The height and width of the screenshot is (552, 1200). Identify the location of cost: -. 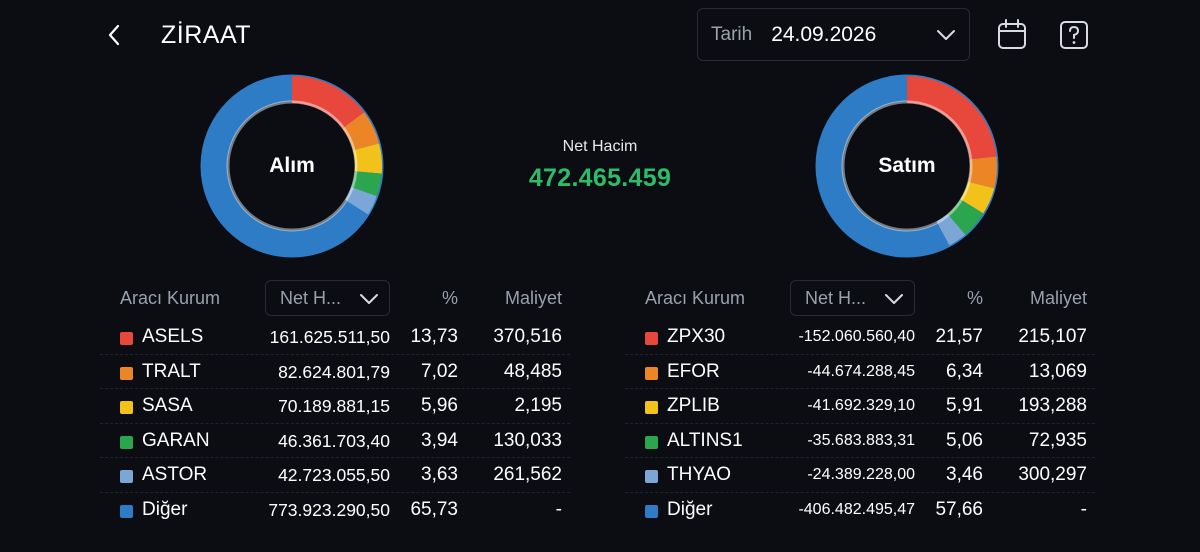
(1083, 509).